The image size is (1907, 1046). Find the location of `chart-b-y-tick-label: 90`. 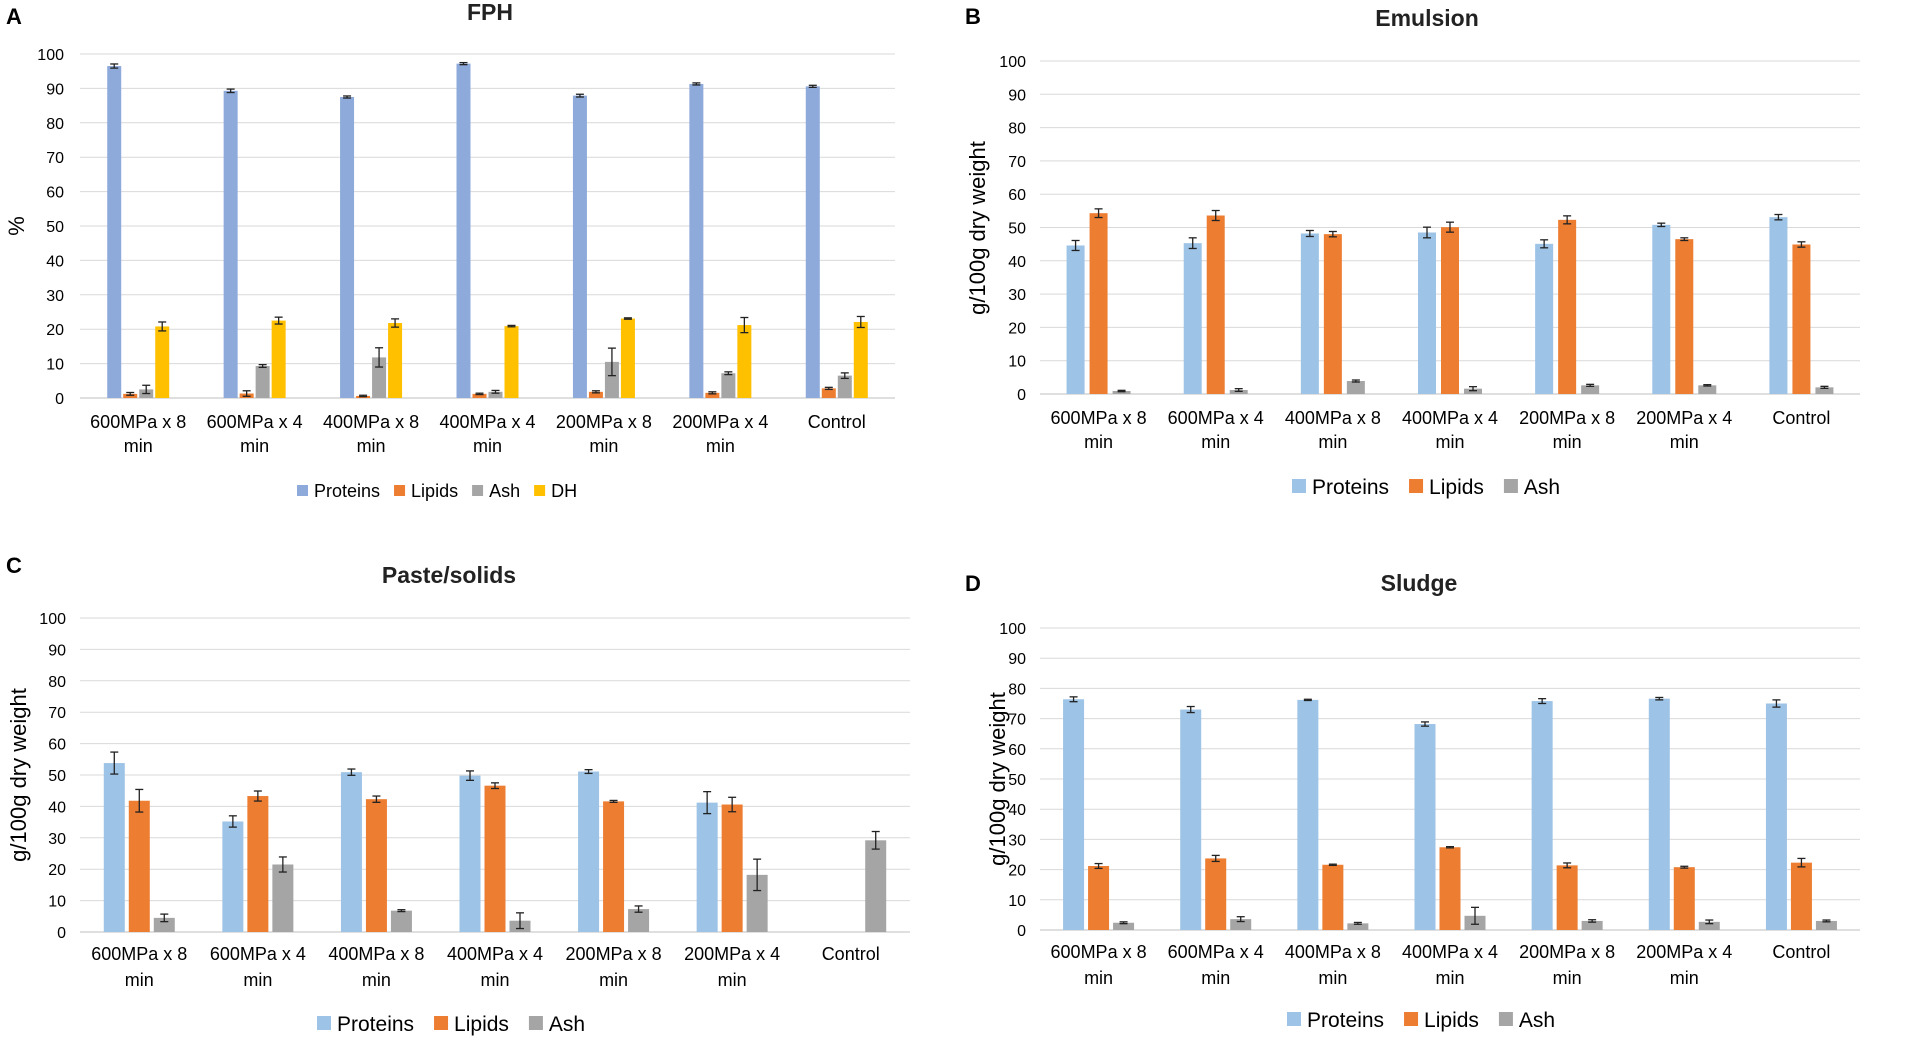

chart-b-y-tick-label: 90 is located at coordinates (1017, 95).